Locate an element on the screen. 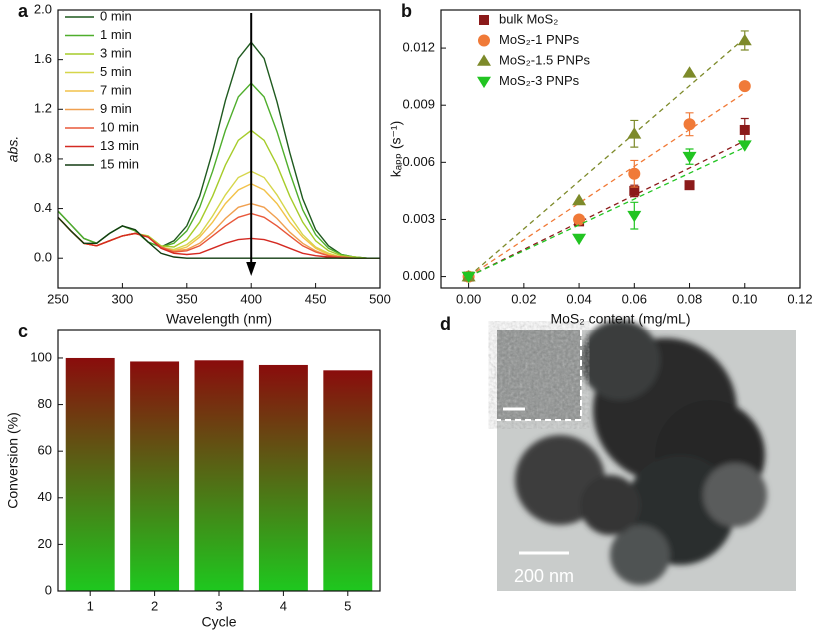 Image resolution: width=817 pixels, height=641 pixels. y-tick-label: 2.0 is located at coordinates (43, 8).